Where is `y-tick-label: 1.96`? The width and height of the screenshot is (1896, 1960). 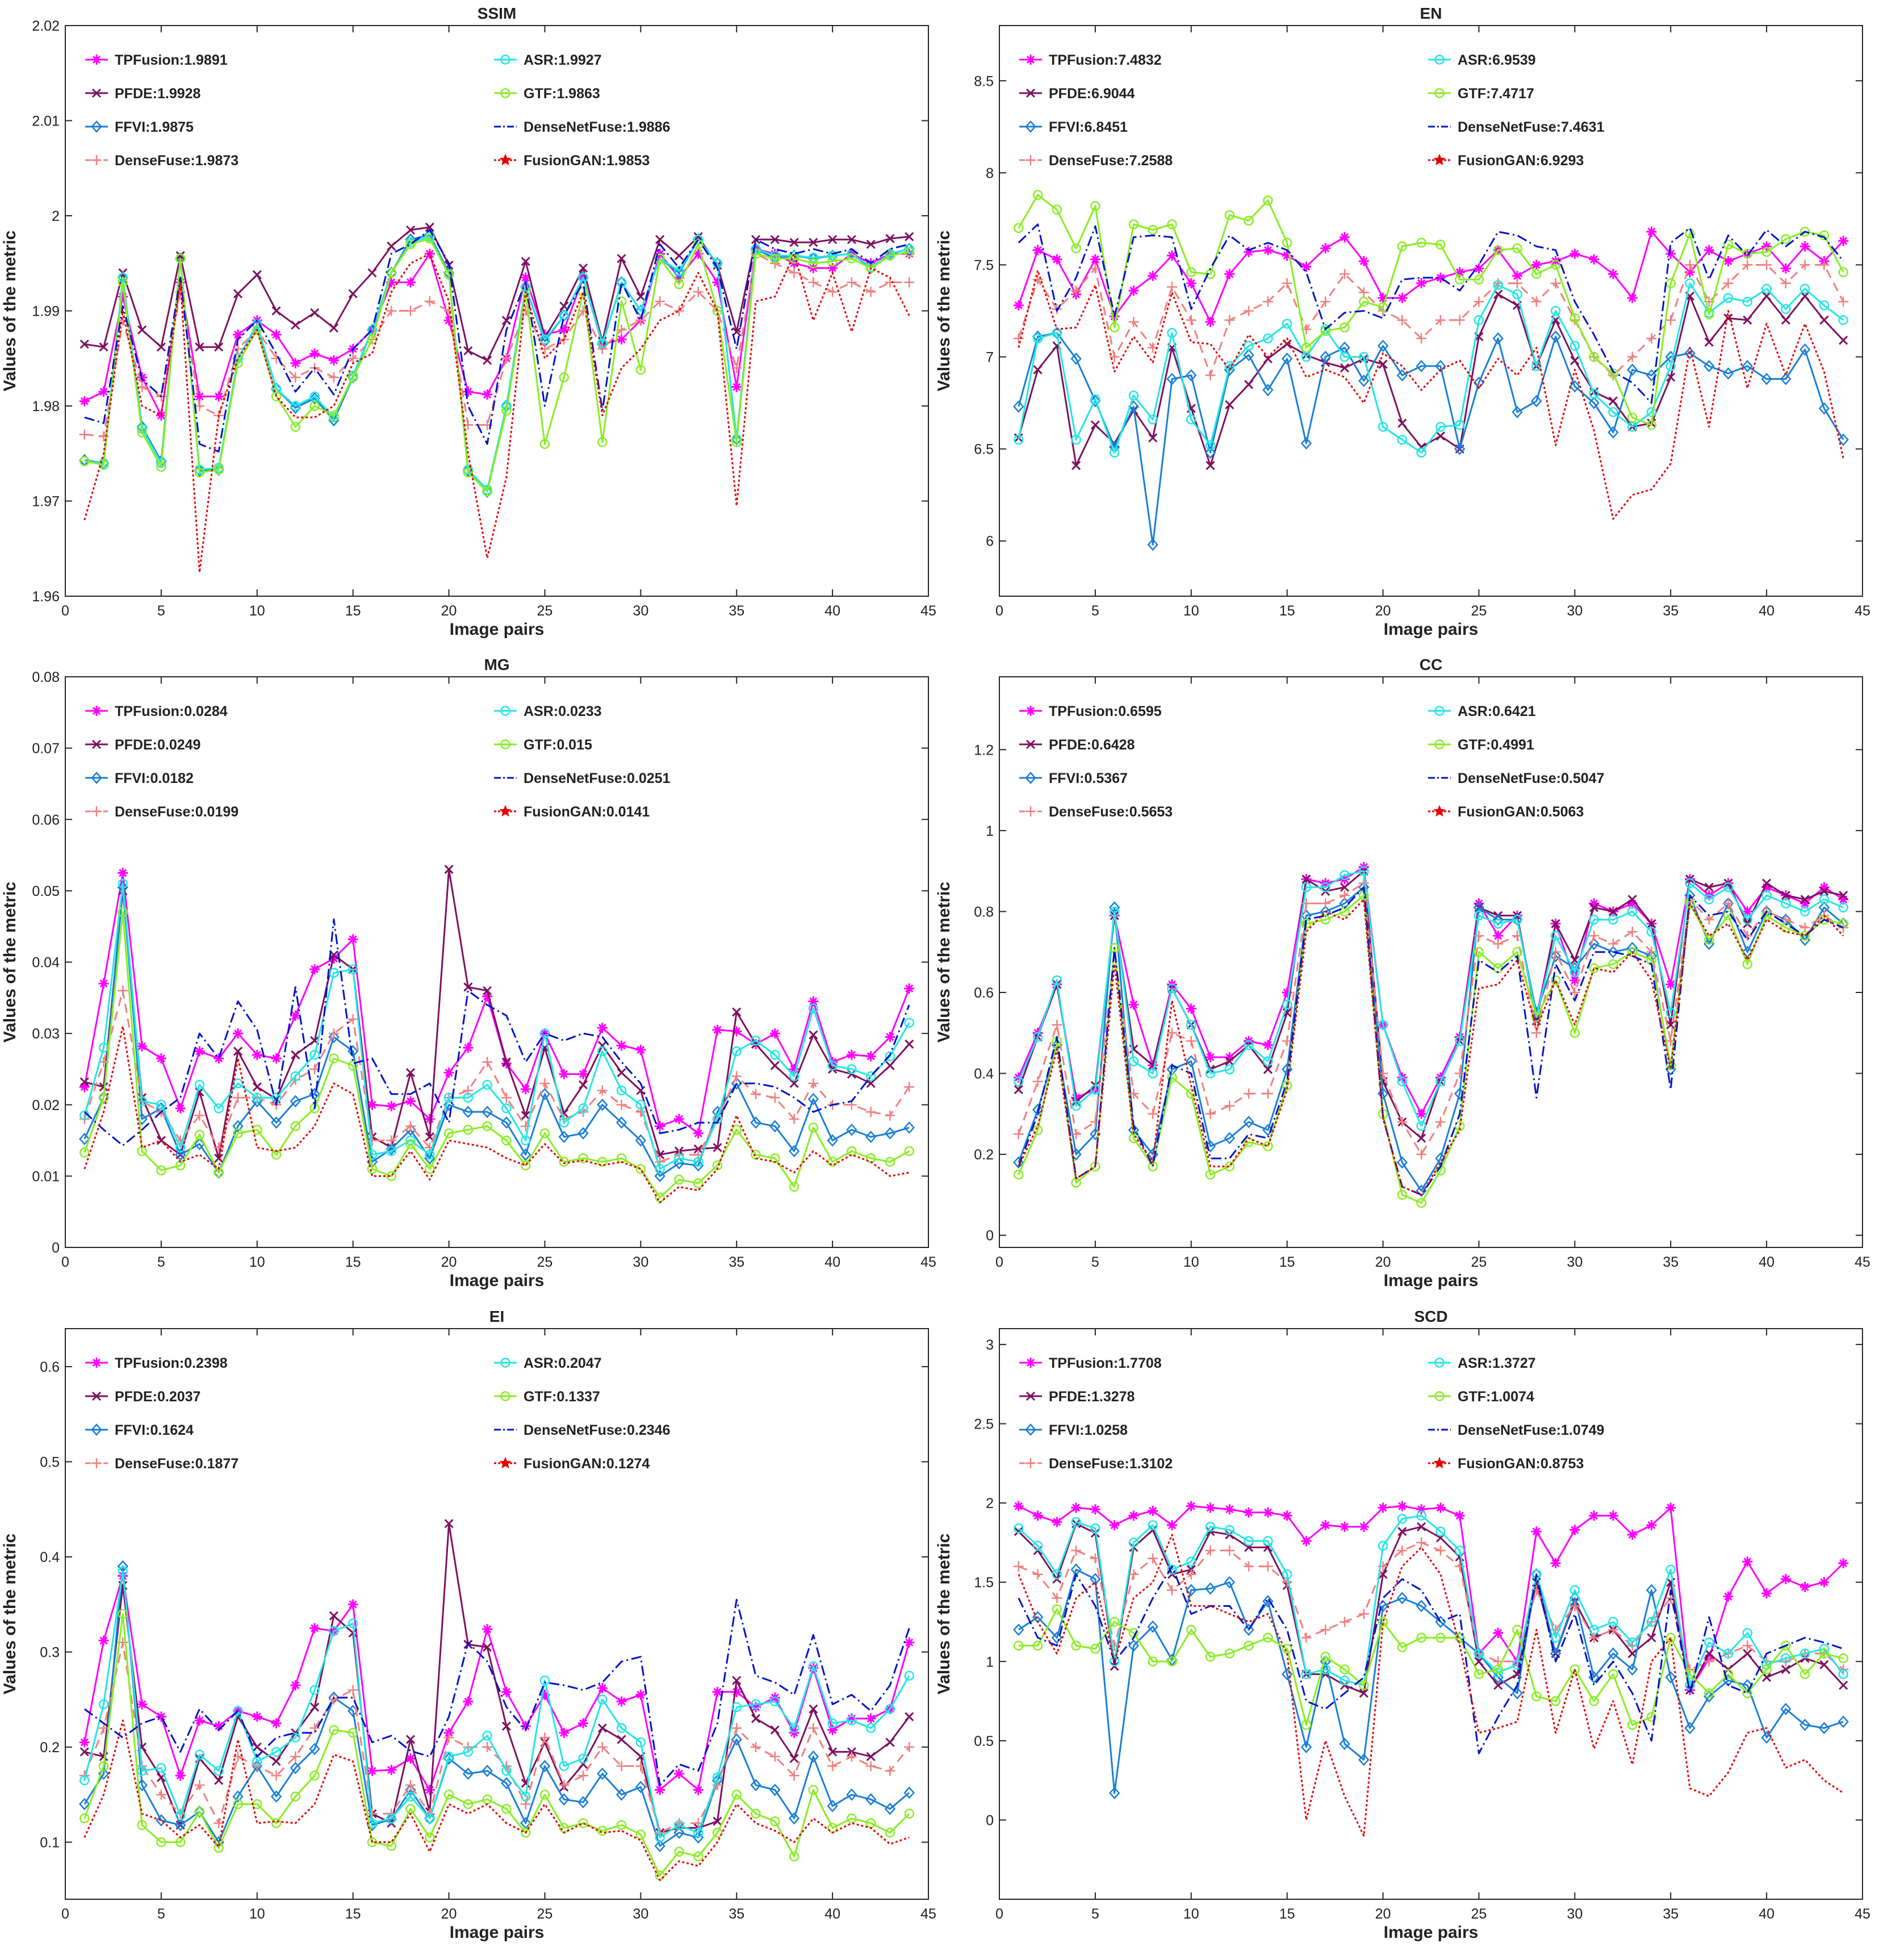 y-tick-label: 1.96 is located at coordinates (46, 597).